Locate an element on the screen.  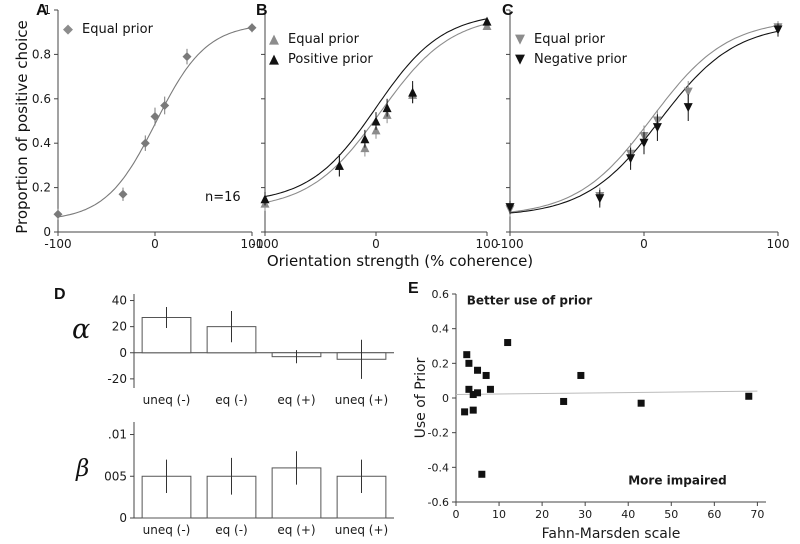
svg-text: 30 is located at coordinates (585, 514).